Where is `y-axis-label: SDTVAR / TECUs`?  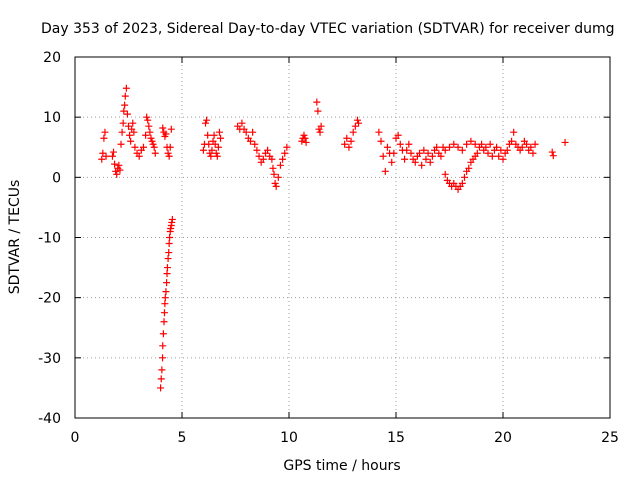 y-axis-label: SDTVAR / TECUs is located at coordinates (15, 237).